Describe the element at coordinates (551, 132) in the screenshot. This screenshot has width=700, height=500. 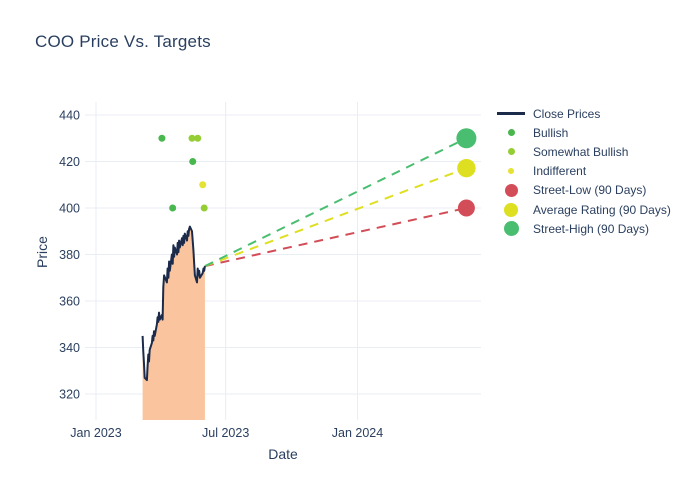
I see `legend-label: Bullish` at that location.